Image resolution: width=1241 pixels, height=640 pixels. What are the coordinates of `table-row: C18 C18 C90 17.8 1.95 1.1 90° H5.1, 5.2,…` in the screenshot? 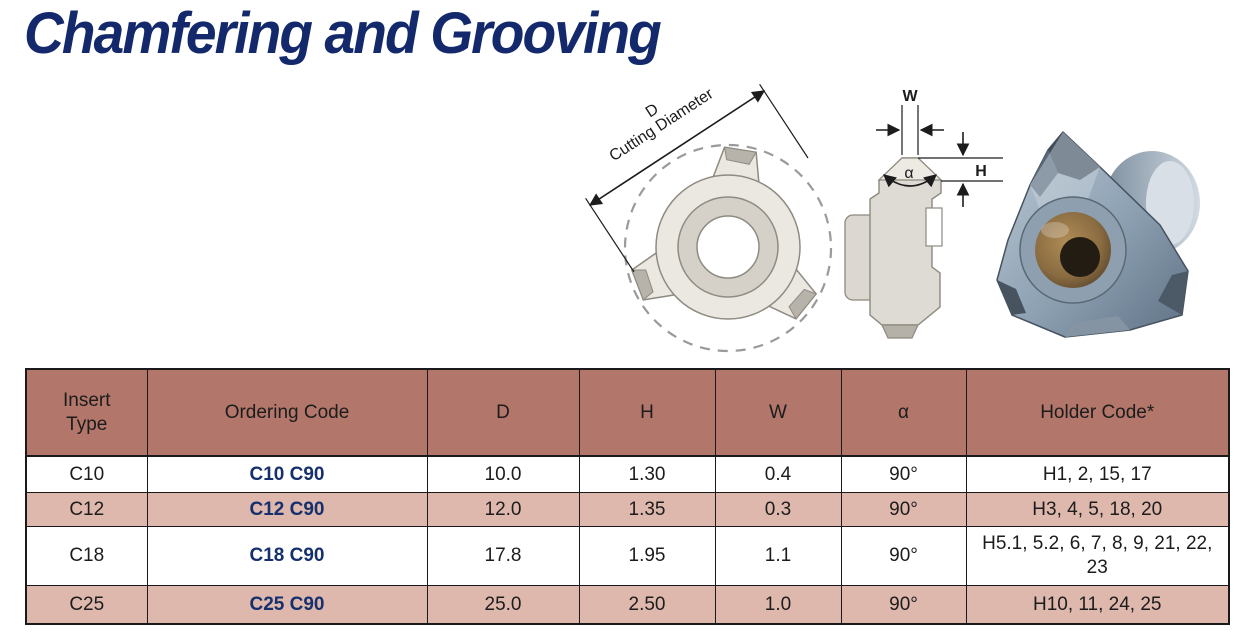 It's located at (627, 556).